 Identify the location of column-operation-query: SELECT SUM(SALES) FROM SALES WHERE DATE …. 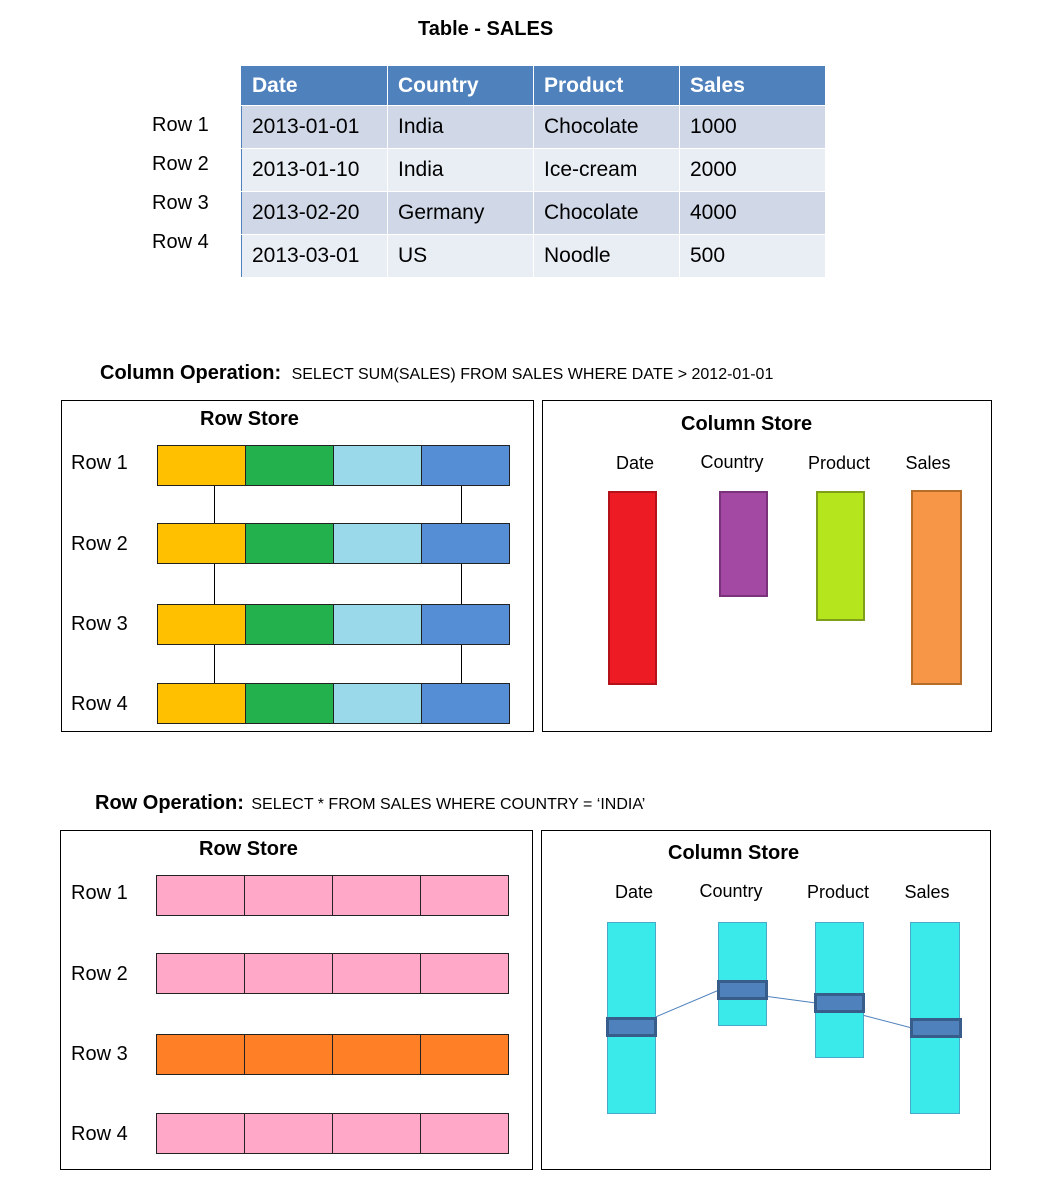
(532, 374).